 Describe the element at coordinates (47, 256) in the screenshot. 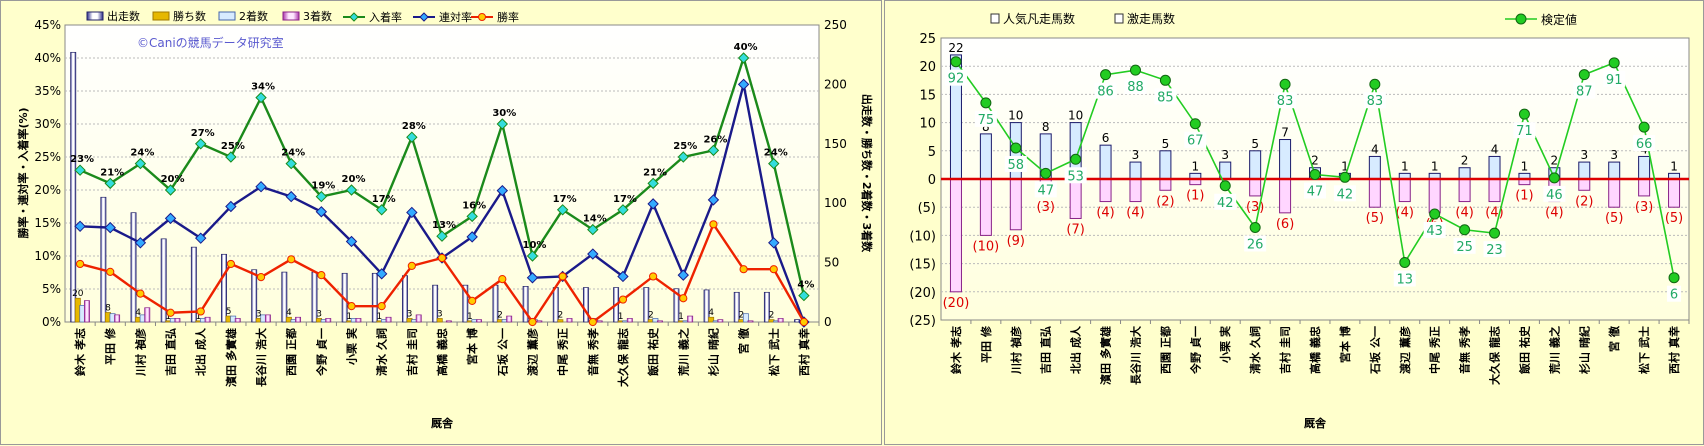

I see `left-y-tick-label: 10%` at that location.